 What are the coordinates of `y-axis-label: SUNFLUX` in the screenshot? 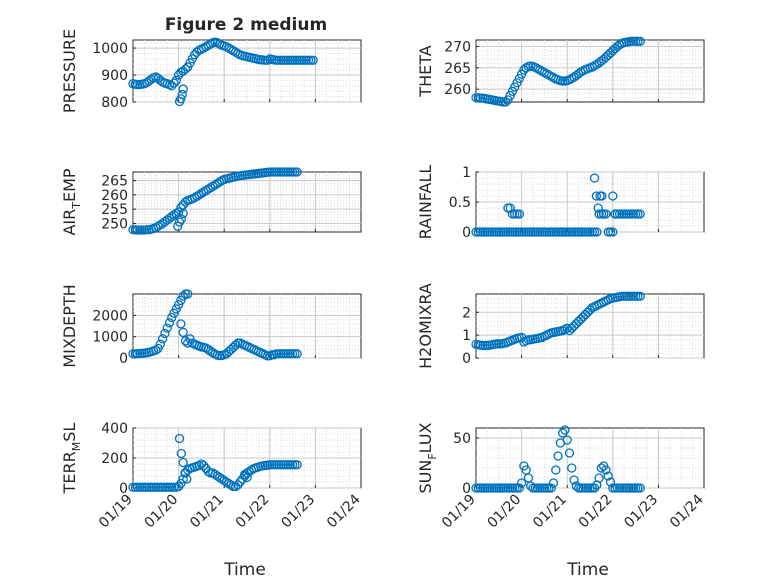 It's located at (427, 457).